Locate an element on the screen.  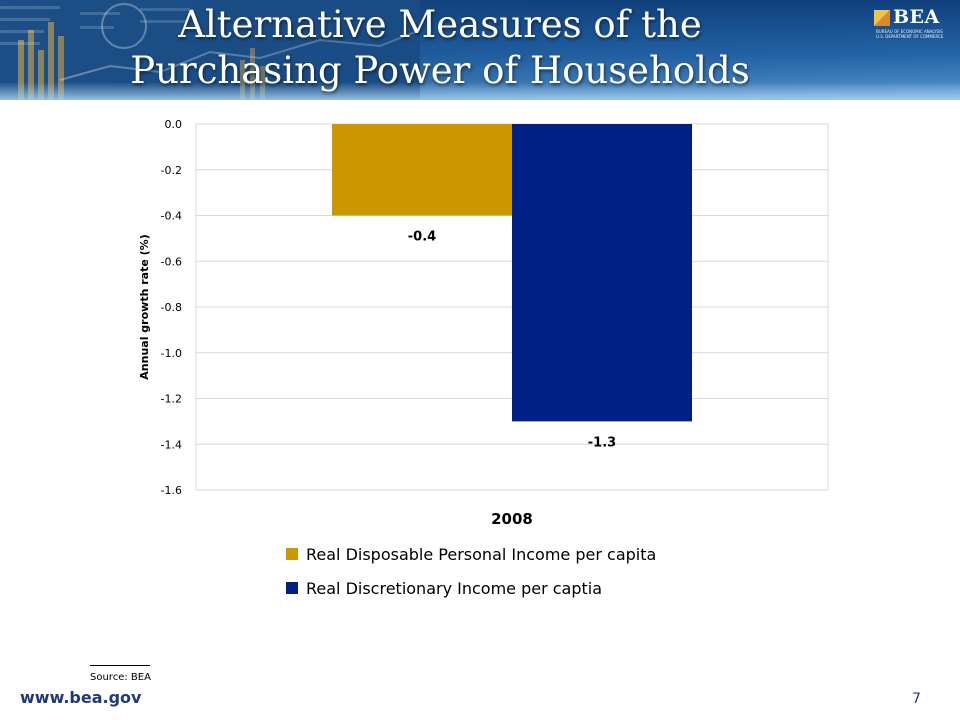
y-tick-label: 0.0 is located at coordinates (174, 124).